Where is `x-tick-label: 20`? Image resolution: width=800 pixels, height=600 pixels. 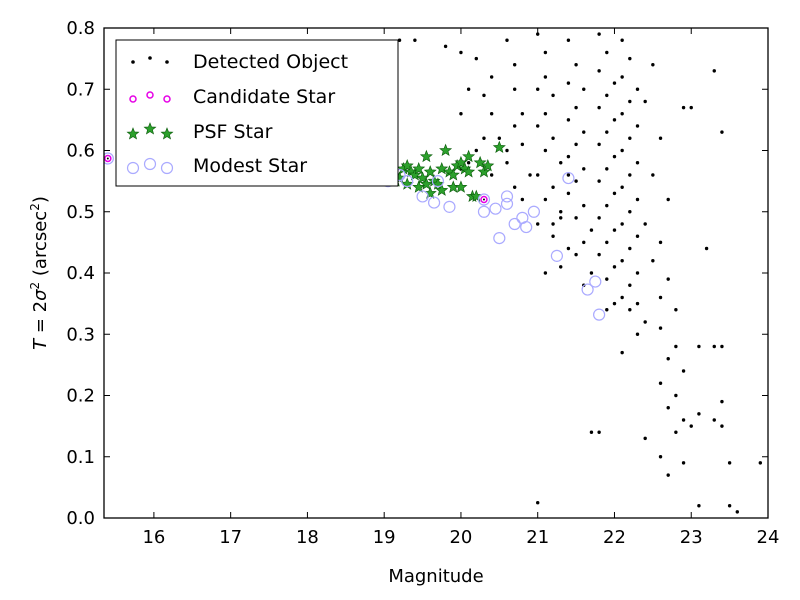 x-tick-label: 20 is located at coordinates (460, 537).